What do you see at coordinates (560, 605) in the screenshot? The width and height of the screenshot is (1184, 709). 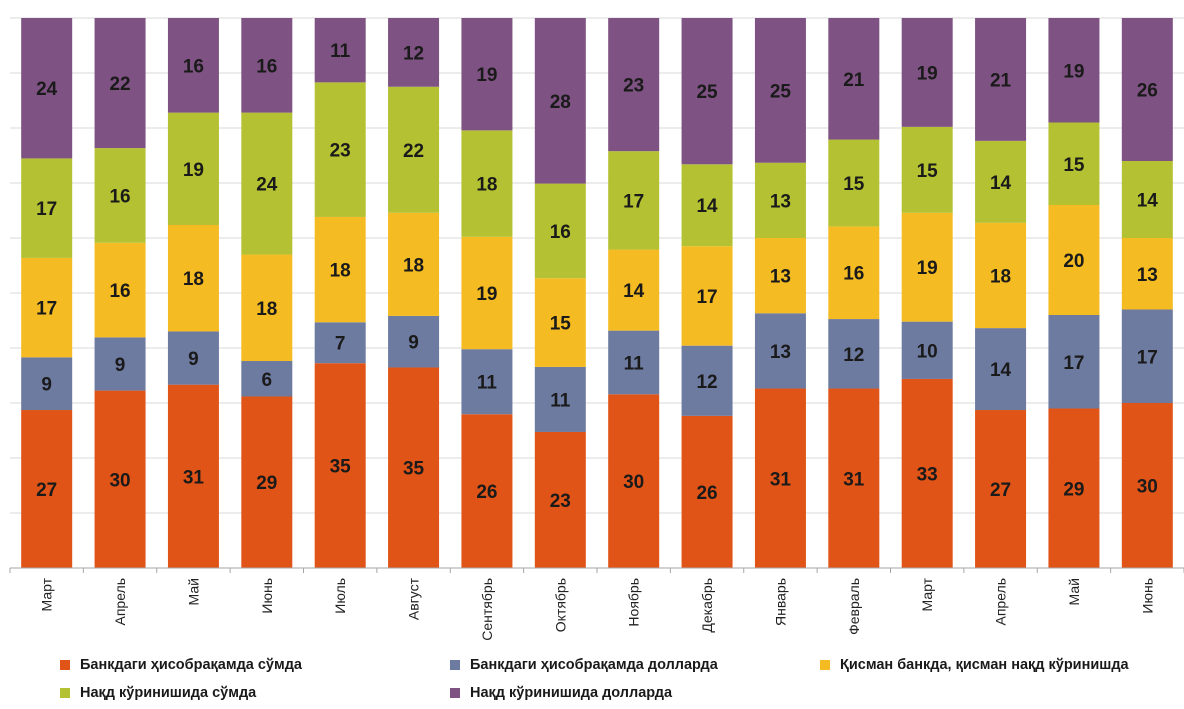 I see `x-tick-label: Октябрь` at bounding box center [560, 605].